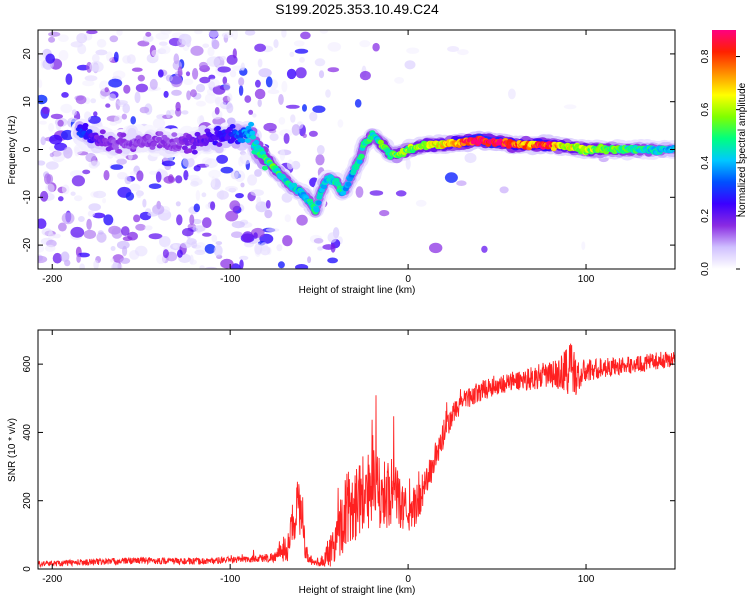  Describe the element at coordinates (27, 500) in the screenshot. I see `y-tick-label: 200` at that location.